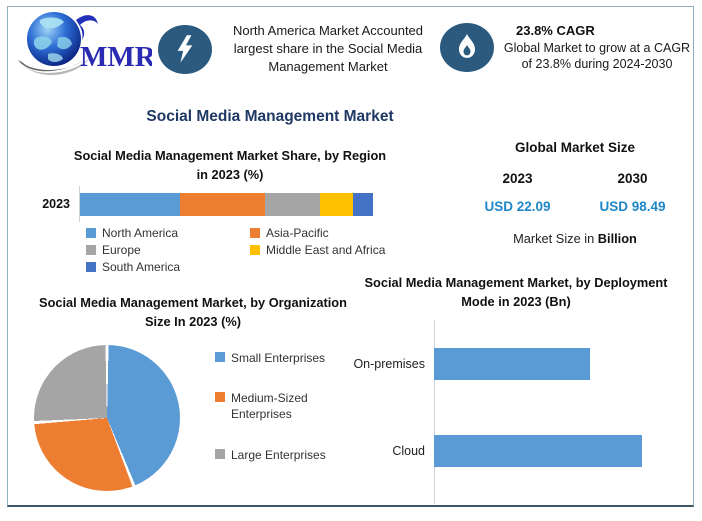 The image size is (702, 521). I want to click on legend-swatch-north-america, so click(91, 233).